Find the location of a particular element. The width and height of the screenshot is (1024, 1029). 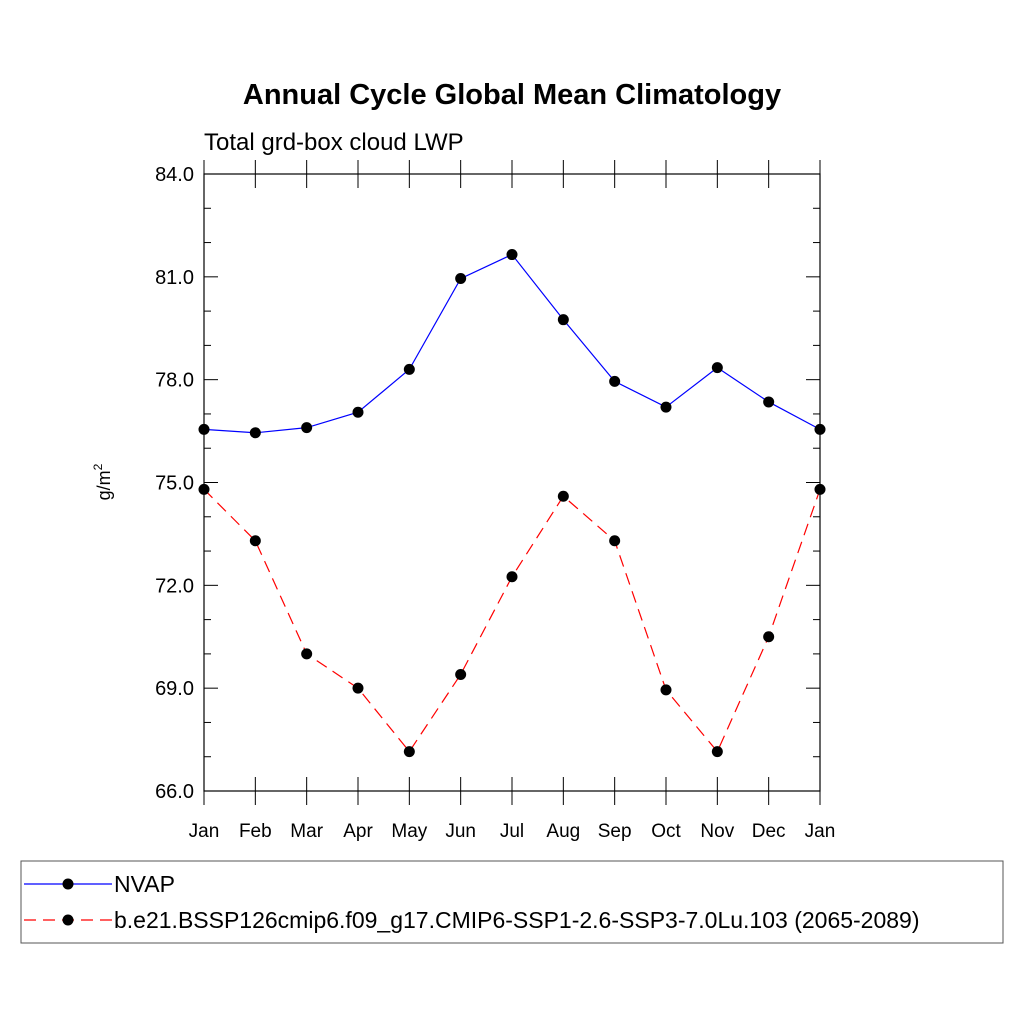

legend-box is located at coordinates (512, 902).